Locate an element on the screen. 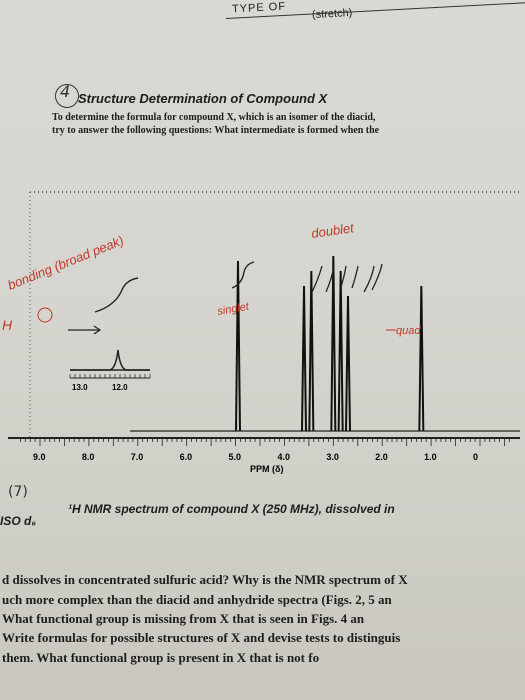  x-tick-label: 3.0 is located at coordinates (332, 457).